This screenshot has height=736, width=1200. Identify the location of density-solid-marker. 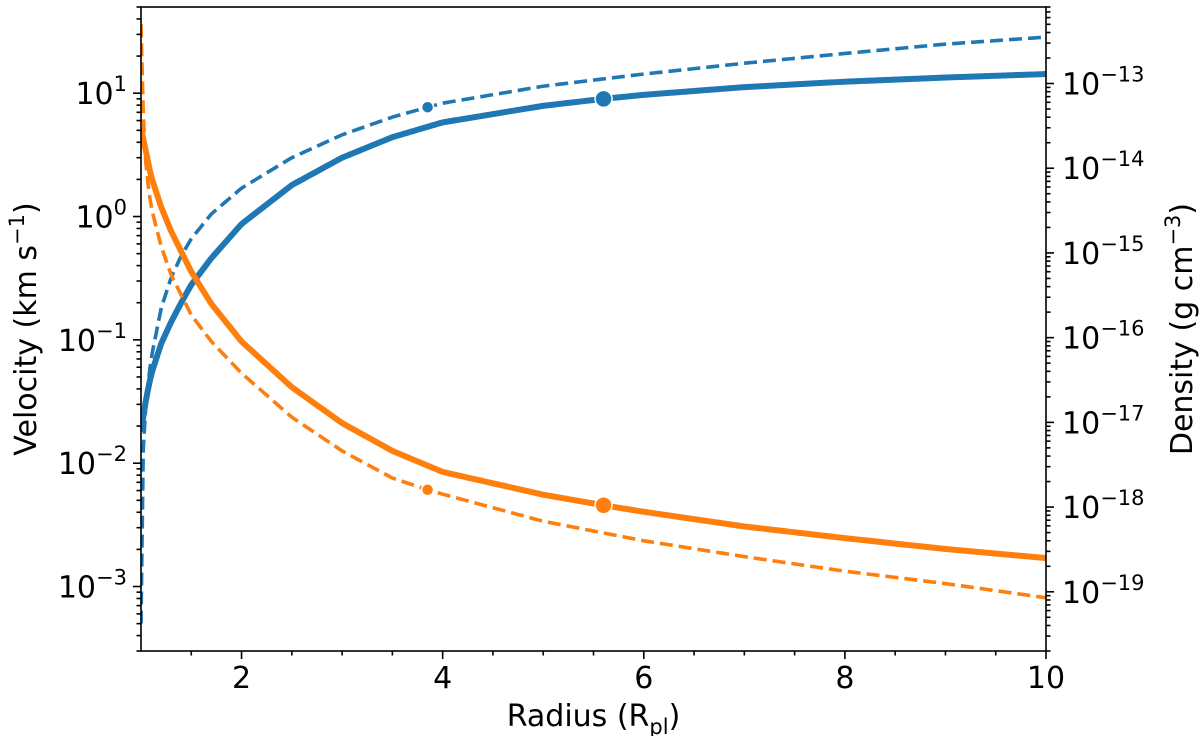
(603, 505).